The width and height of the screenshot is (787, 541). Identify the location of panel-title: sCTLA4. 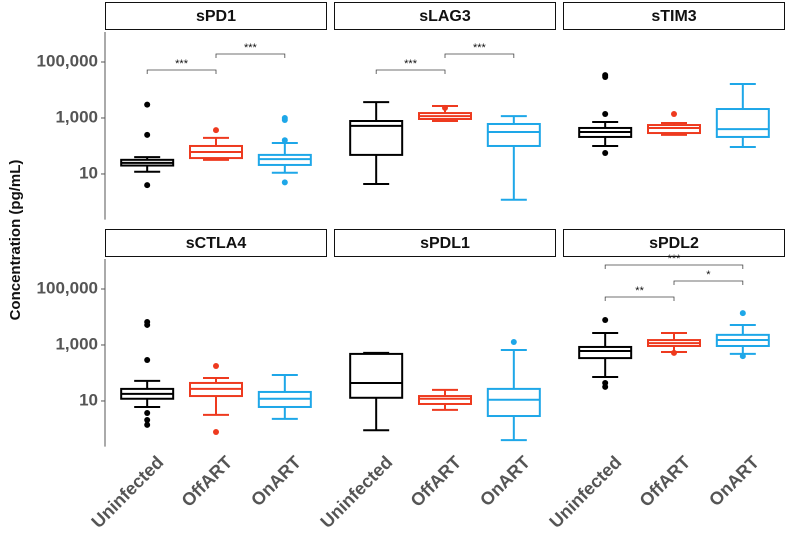
(216, 243).